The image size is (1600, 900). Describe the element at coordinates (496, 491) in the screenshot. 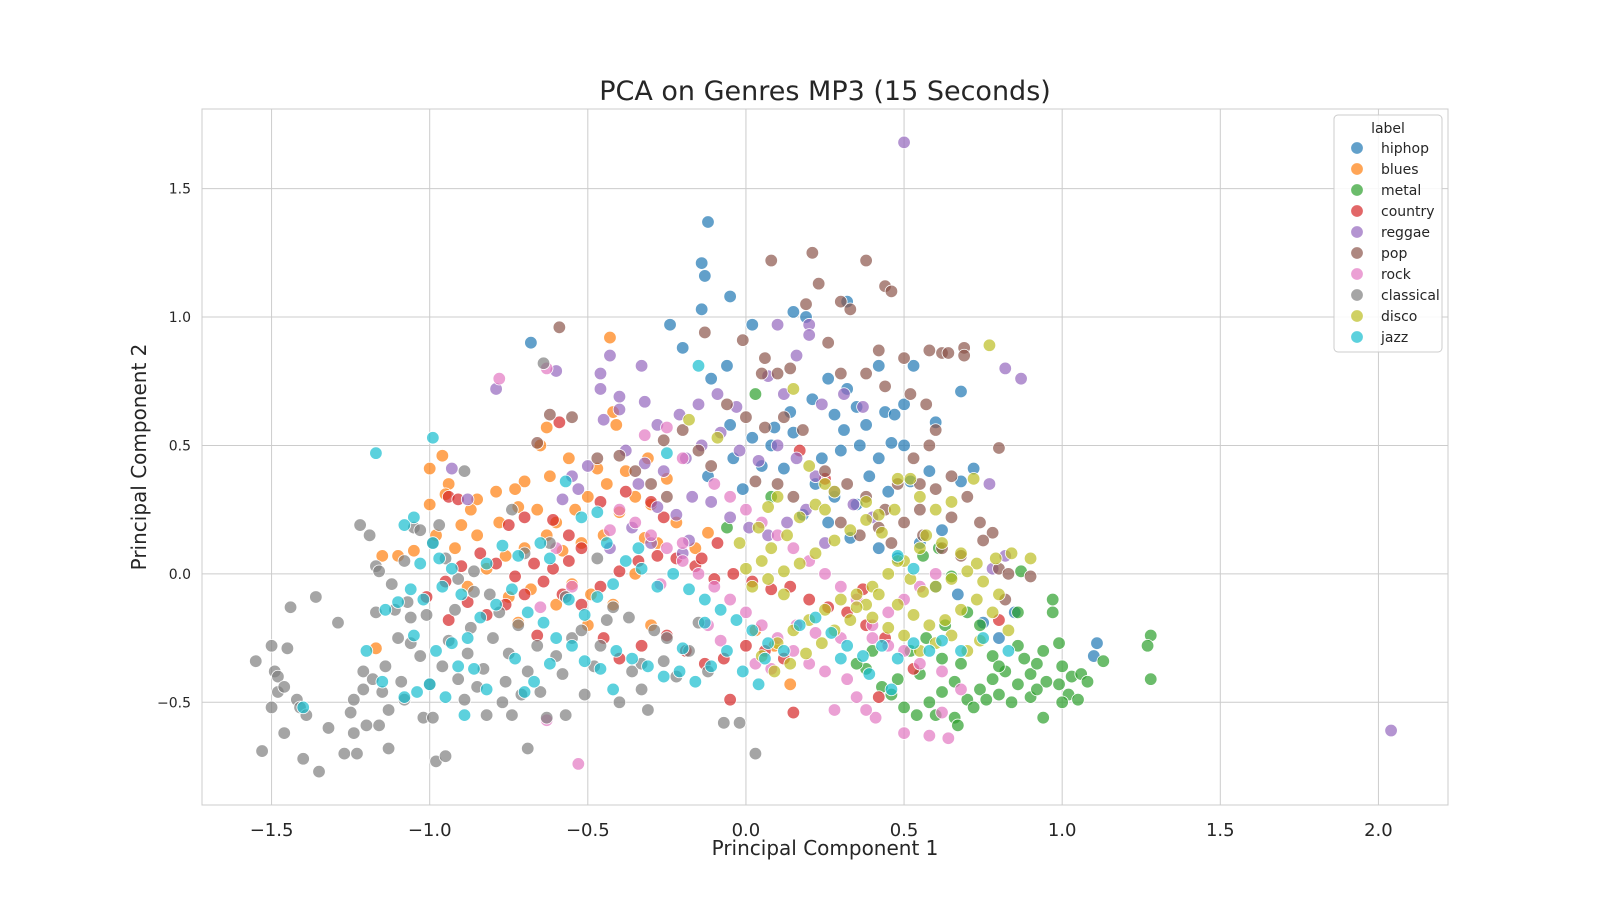

I see `data-point-blues` at that location.